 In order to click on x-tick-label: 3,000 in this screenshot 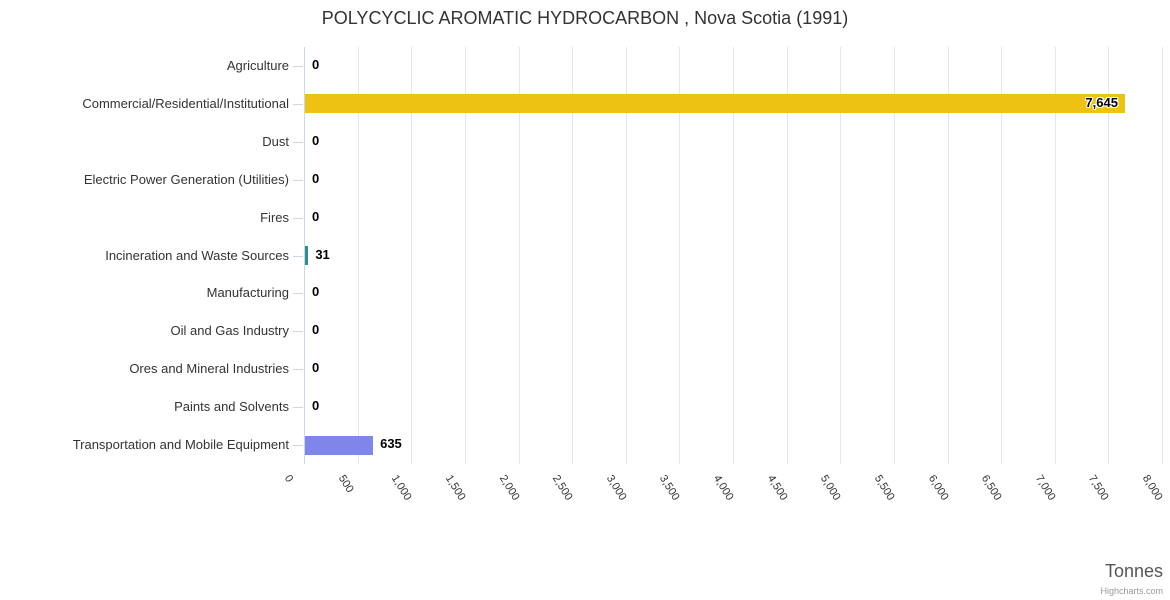, I will do `click(616, 488)`.